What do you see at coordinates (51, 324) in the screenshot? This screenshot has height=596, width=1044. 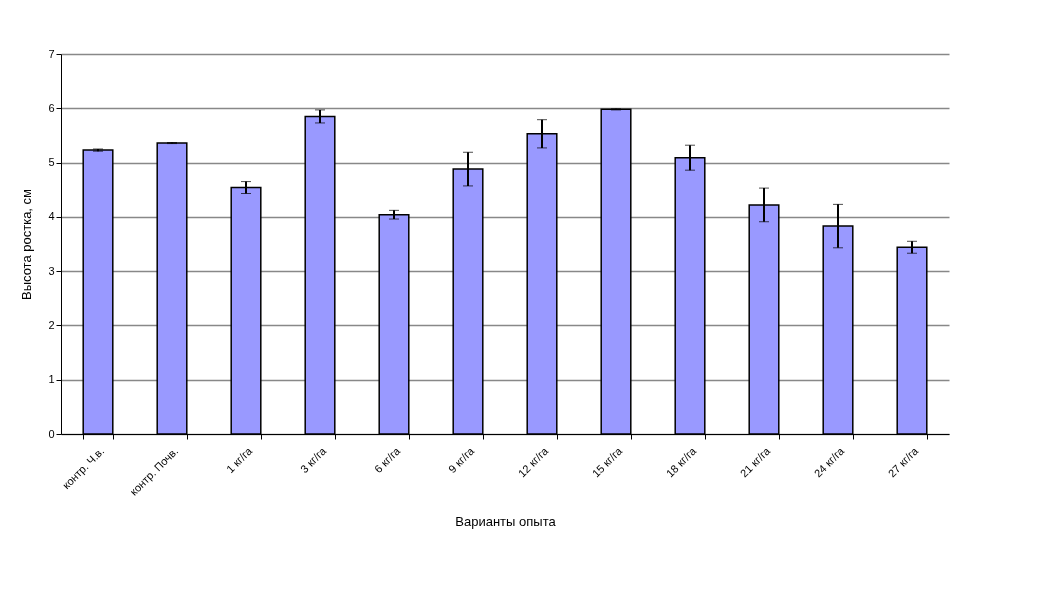 I see `y-tick-label: 2` at bounding box center [51, 324].